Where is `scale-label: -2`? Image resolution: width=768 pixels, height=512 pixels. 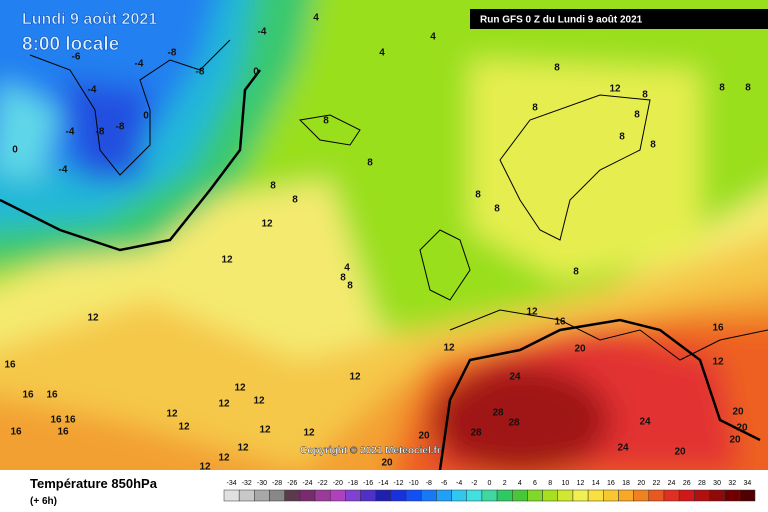
scale-label: -2 is located at coordinates (474, 483).